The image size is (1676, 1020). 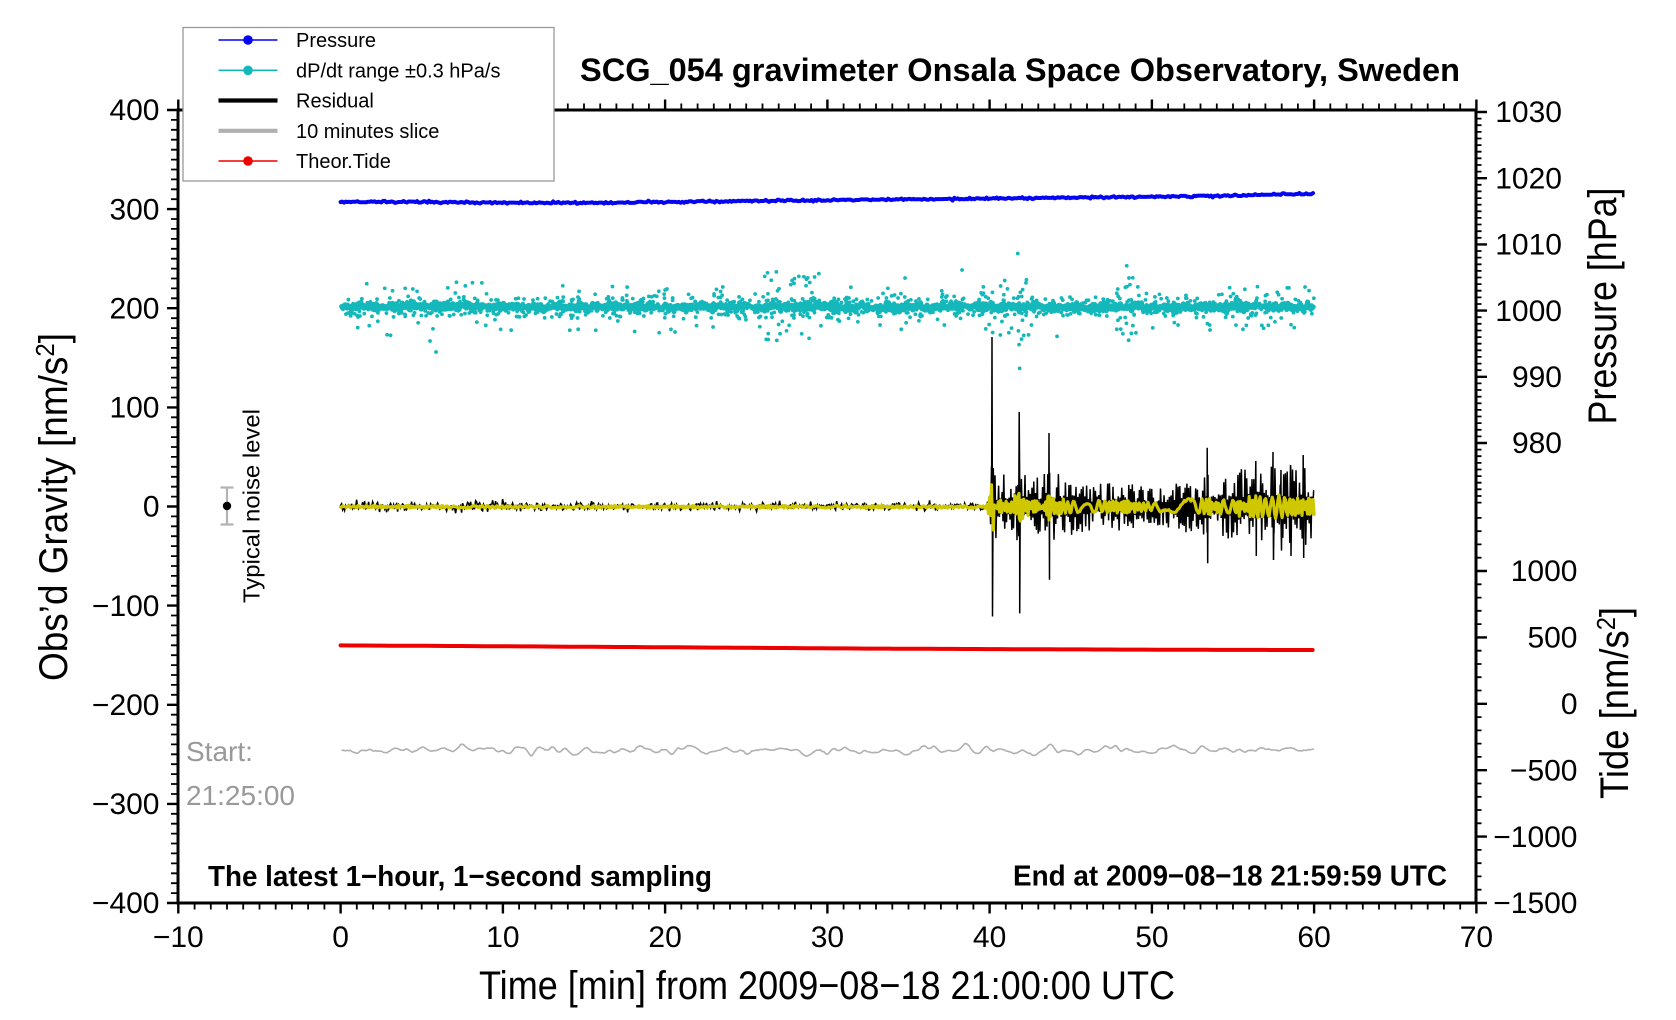 I want to click on svg-text: 50, so click(x=1151, y=937).